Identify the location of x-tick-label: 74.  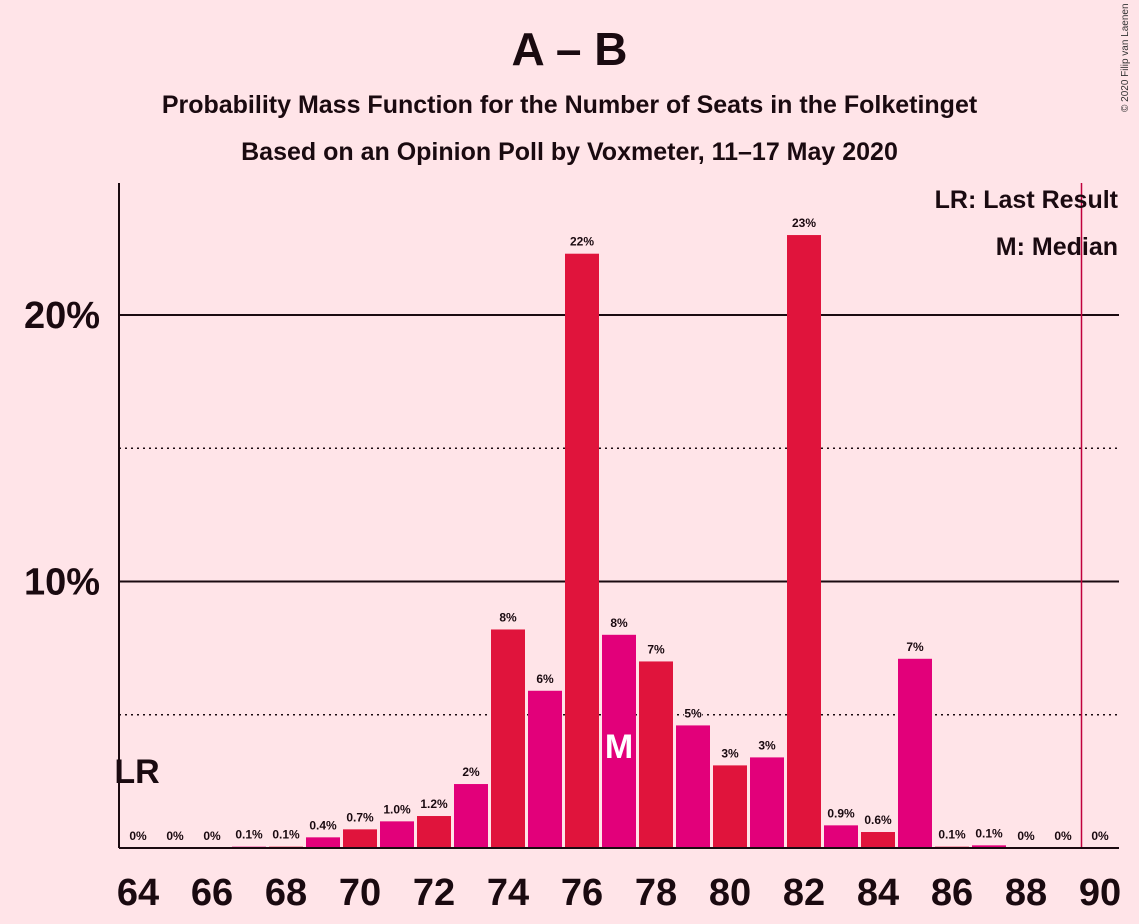
(508, 893).